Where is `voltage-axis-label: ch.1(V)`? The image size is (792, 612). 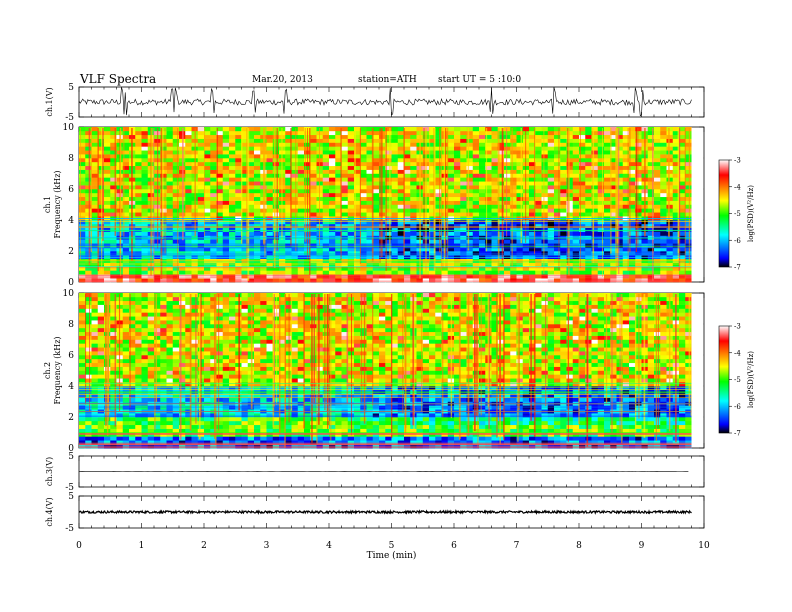
voltage-axis-label: ch.1(V) is located at coordinates (49, 101).